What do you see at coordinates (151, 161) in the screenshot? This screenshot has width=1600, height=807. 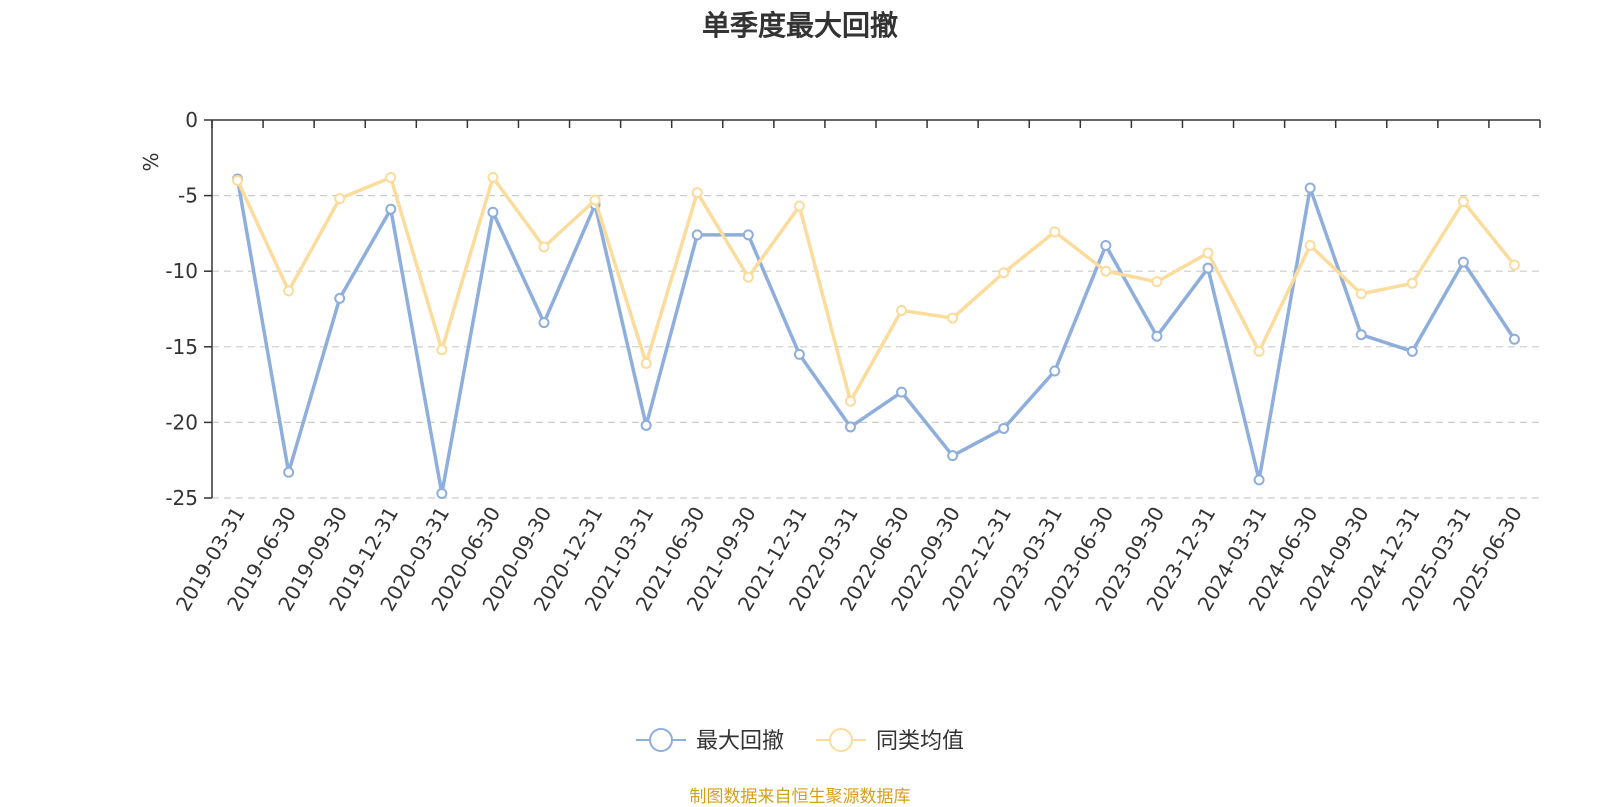 I see `y-axis-unit-label: %` at bounding box center [151, 161].